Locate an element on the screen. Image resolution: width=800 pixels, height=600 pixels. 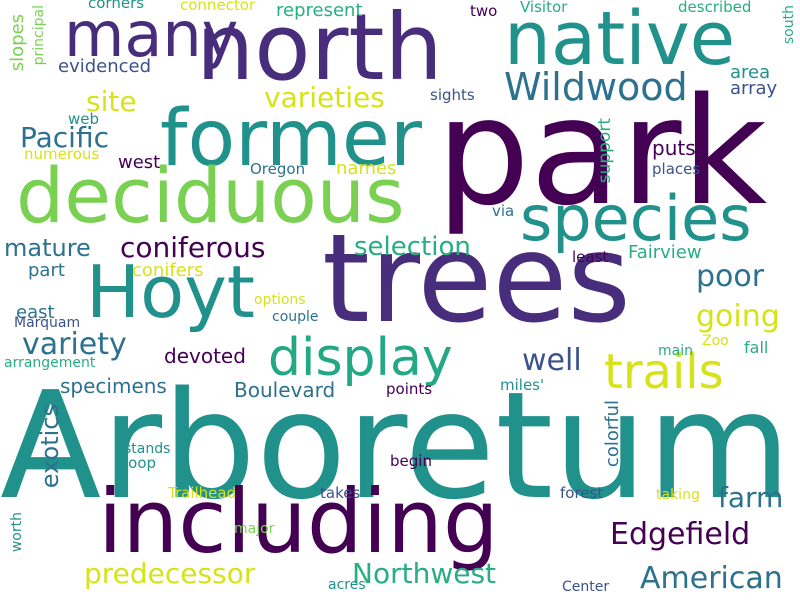
cloud-word-evidenced: evidenced is located at coordinates (105, 66).